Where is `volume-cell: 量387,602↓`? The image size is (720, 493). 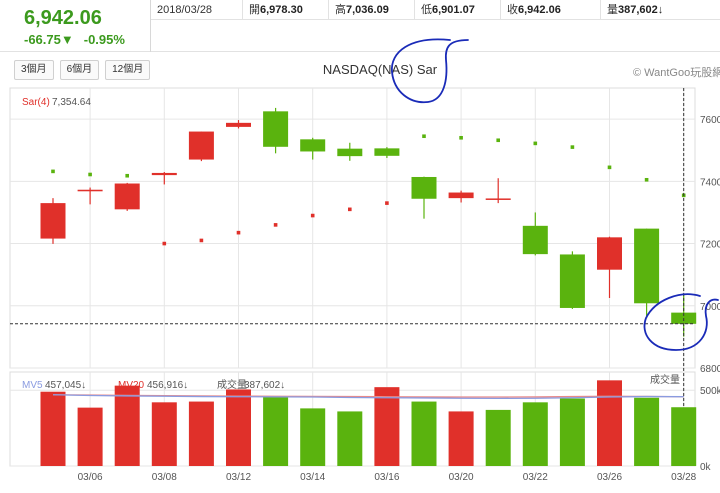 volume-cell: 量387,602↓ is located at coordinates (660, 10).